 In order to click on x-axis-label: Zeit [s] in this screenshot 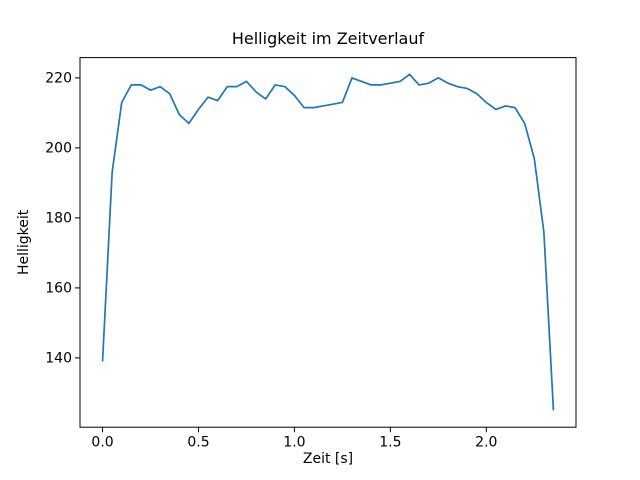, I will do `click(328, 459)`.